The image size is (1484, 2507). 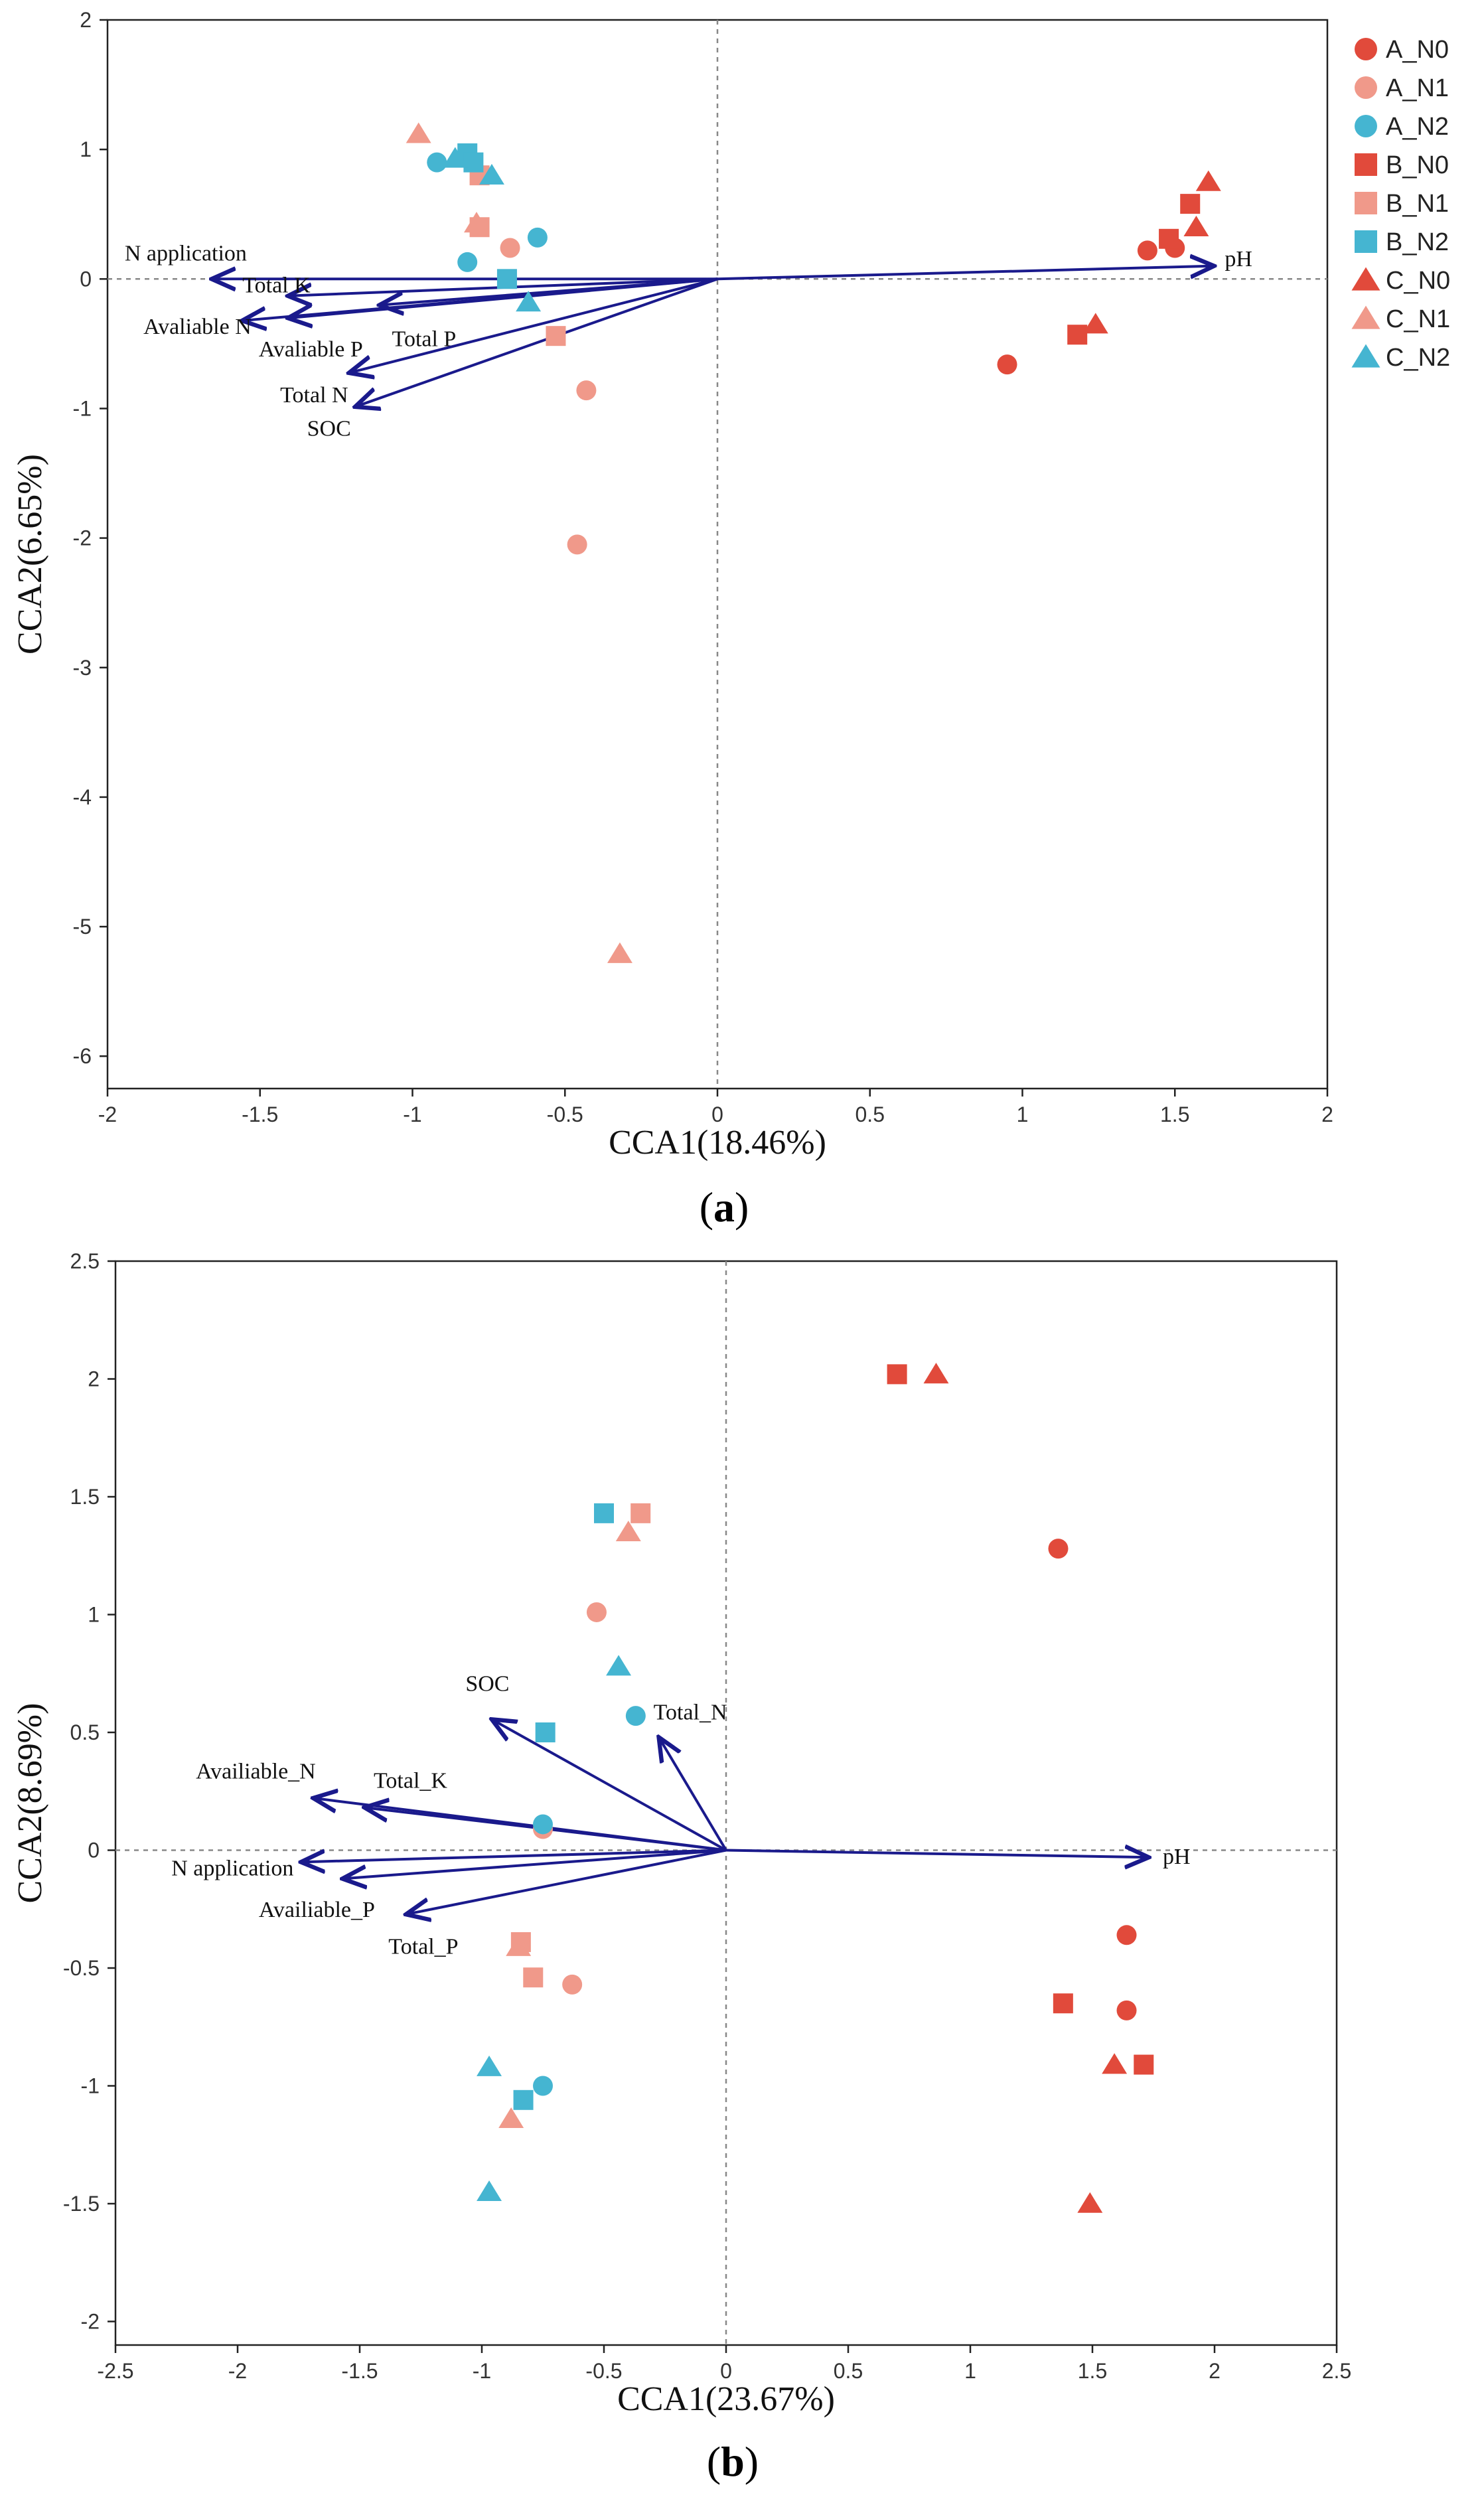 What do you see at coordinates (1366, 126) in the screenshot?
I see `legend-marker-a-n2` at bounding box center [1366, 126].